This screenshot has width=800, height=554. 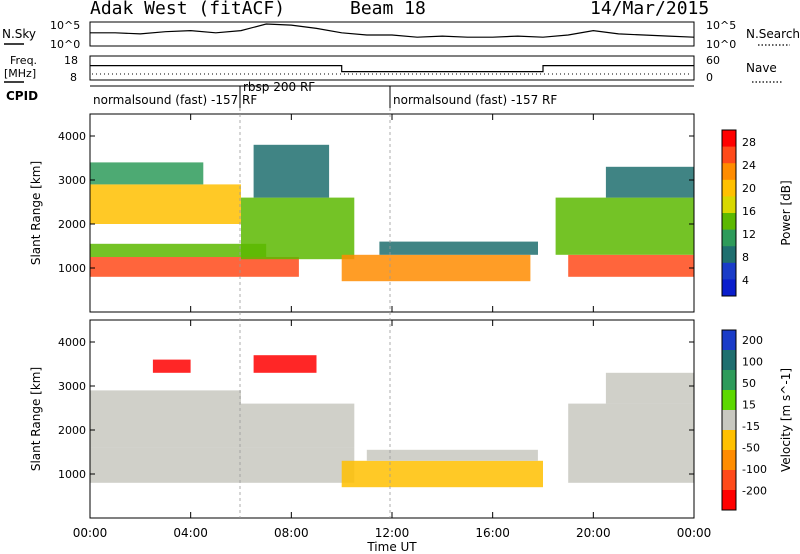 I want to click on nsky-panel: N.Sky 10^5 10^0 10^5 10^0 N.Search, so click(x=401, y=35).